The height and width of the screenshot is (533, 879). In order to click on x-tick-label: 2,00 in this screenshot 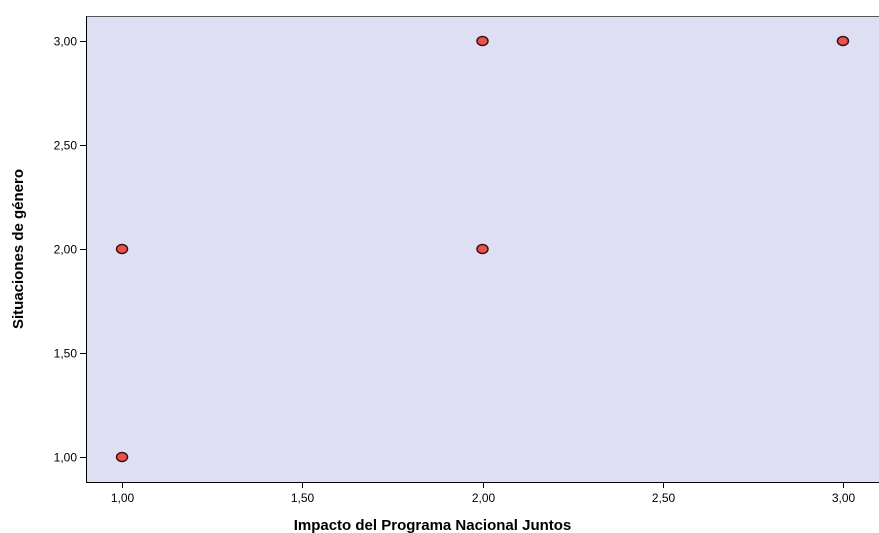, I will do `click(484, 498)`.